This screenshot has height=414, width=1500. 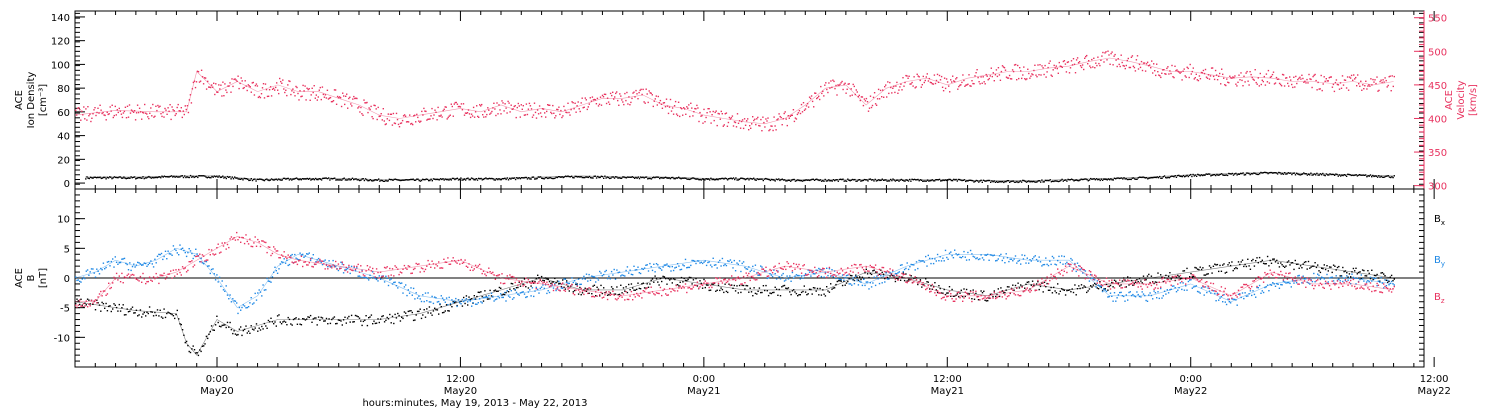 I want to click on y-tick-label: 140, so click(x=60, y=18).